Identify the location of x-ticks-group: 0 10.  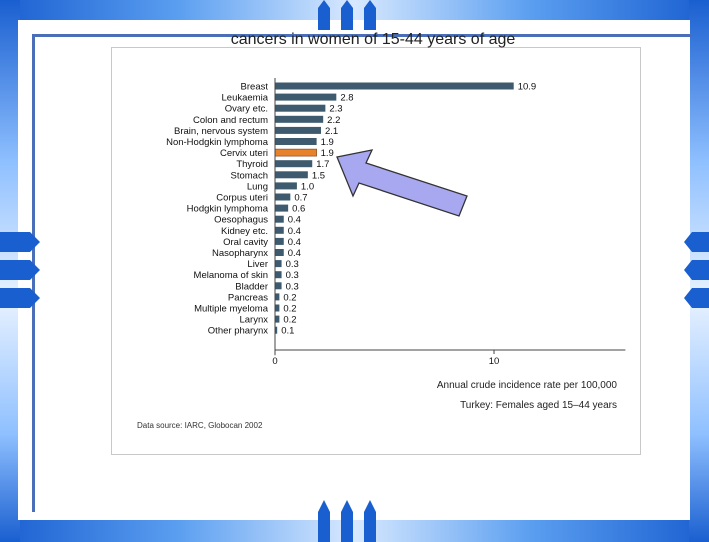
(385, 358).